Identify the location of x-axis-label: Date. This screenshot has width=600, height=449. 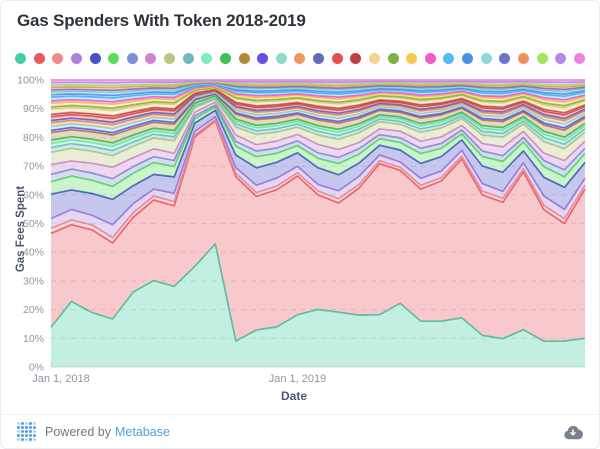
(294, 396).